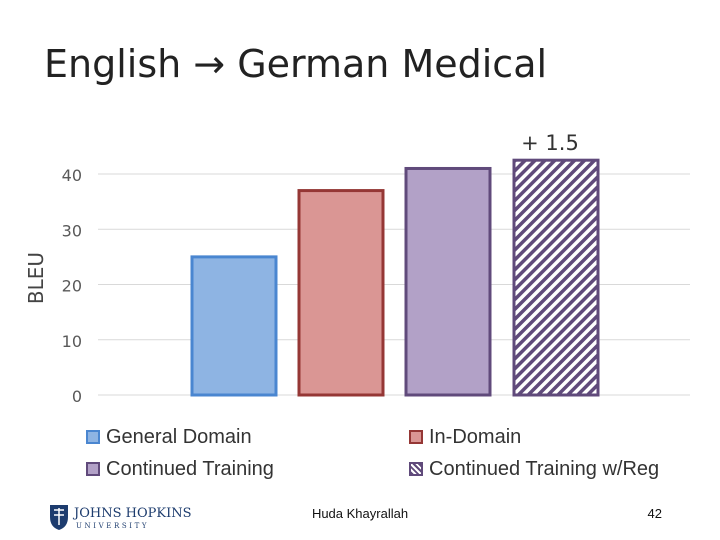  What do you see at coordinates (556, 277) in the screenshot?
I see `bar-continued-training-w-reg` at bounding box center [556, 277].